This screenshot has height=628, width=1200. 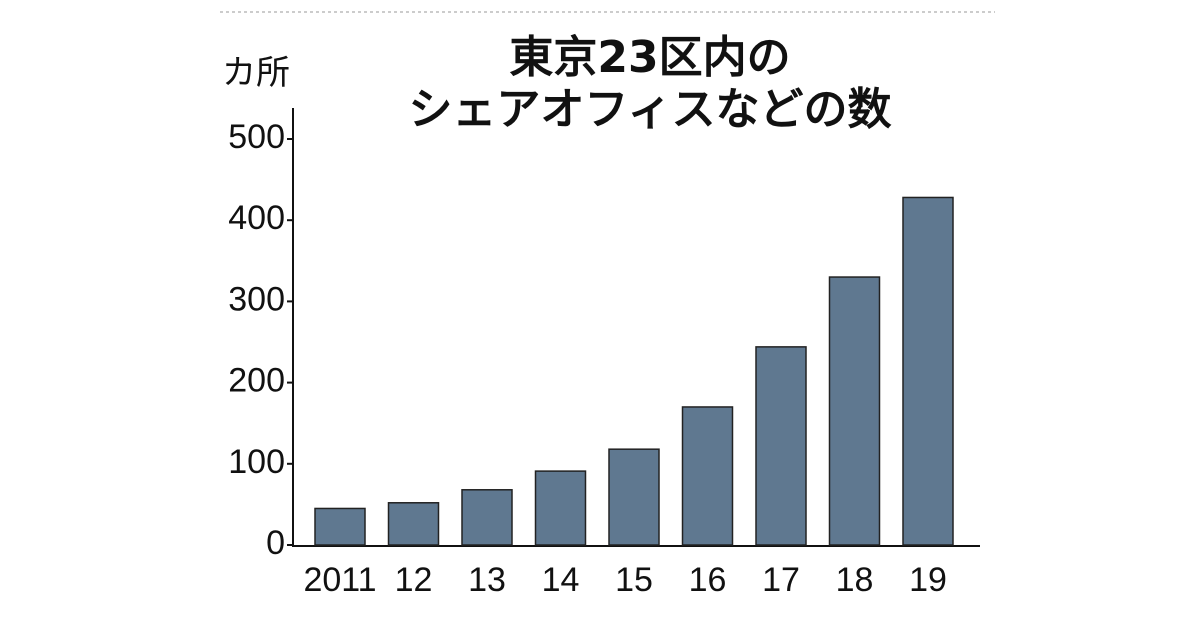 What do you see at coordinates (339, 580) in the screenshot?
I see `x-tick-label: 2011` at bounding box center [339, 580].